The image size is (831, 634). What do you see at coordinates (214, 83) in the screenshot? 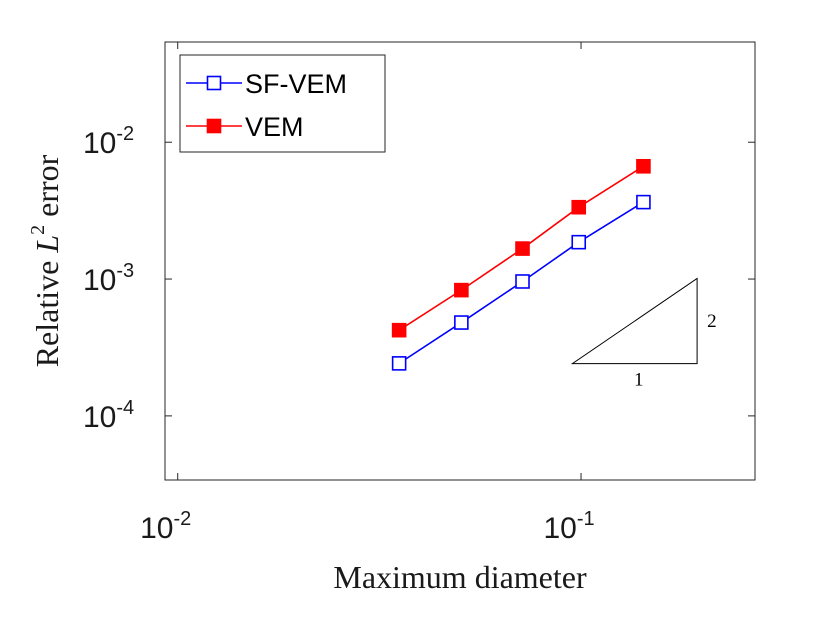
I see `legend-marker-sf-vem` at bounding box center [214, 83].